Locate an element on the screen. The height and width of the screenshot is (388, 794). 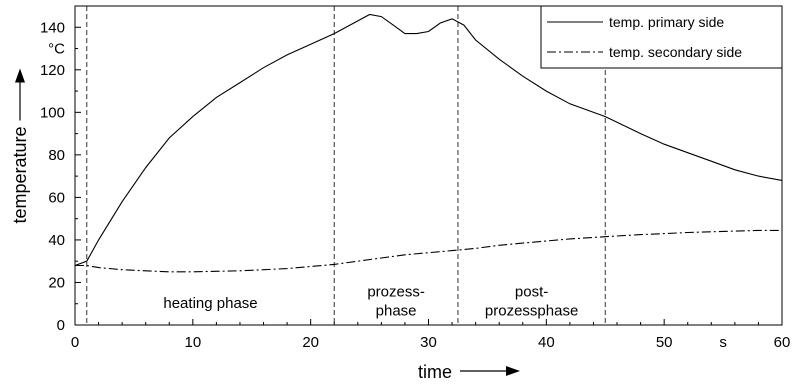
phase-label-text: phase is located at coordinates (396, 311).